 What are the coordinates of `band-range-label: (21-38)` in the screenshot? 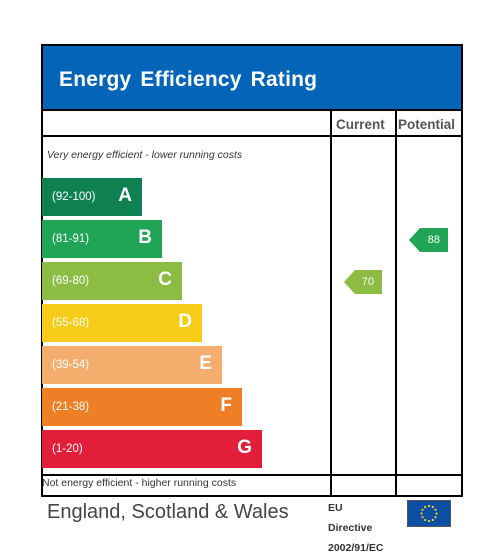 It's located at (71, 407).